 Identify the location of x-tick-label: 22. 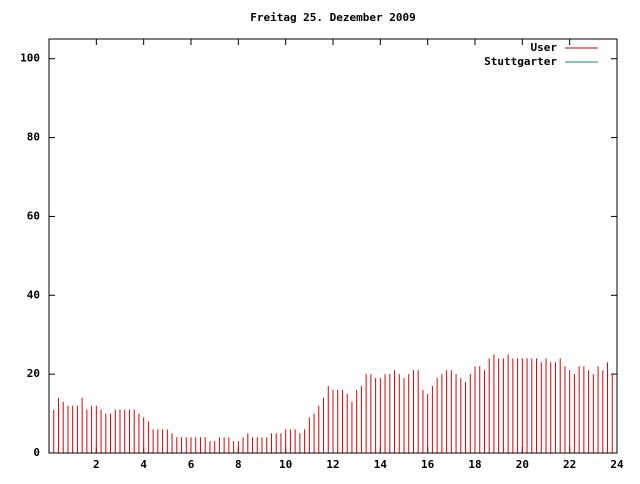
(569, 464).